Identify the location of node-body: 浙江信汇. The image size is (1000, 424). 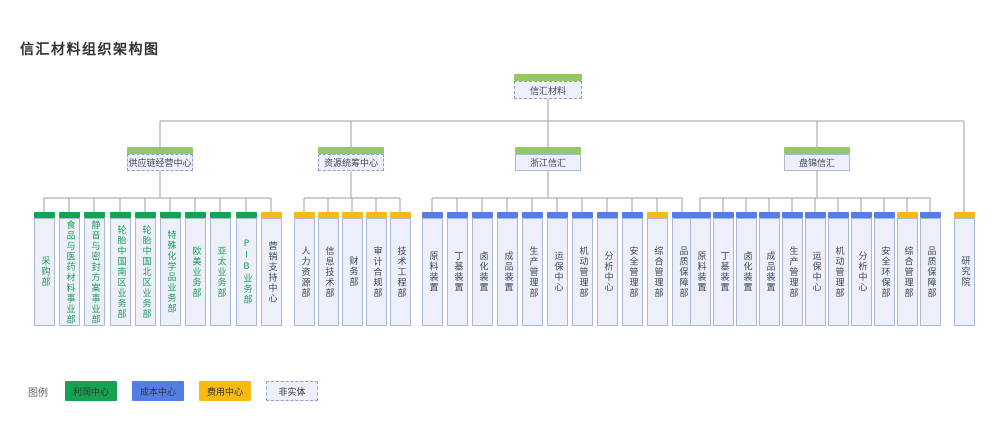
(548, 162).